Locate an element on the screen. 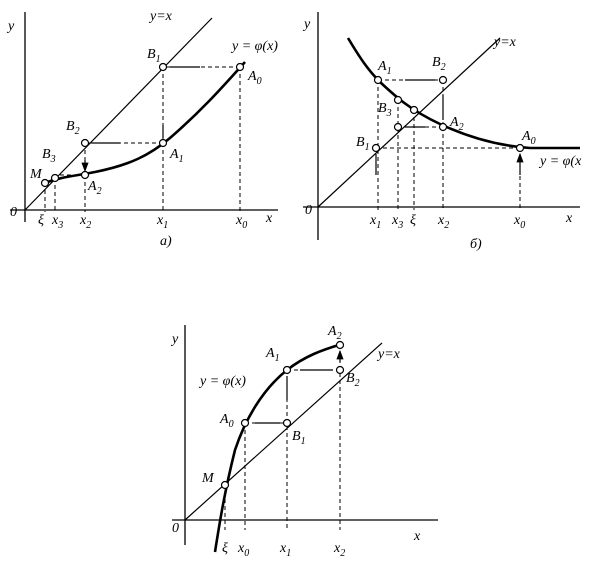 This screenshot has width=605, height=567. label-text: б) is located at coordinates (476, 244).